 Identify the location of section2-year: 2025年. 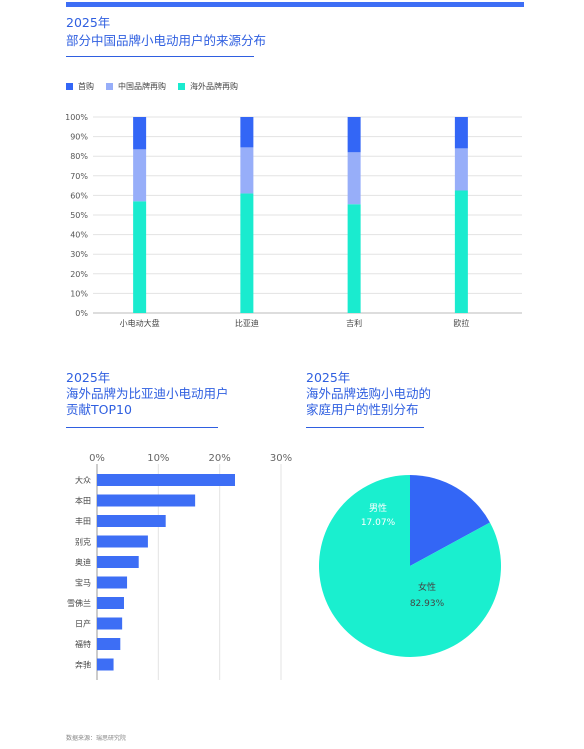
(88, 377).